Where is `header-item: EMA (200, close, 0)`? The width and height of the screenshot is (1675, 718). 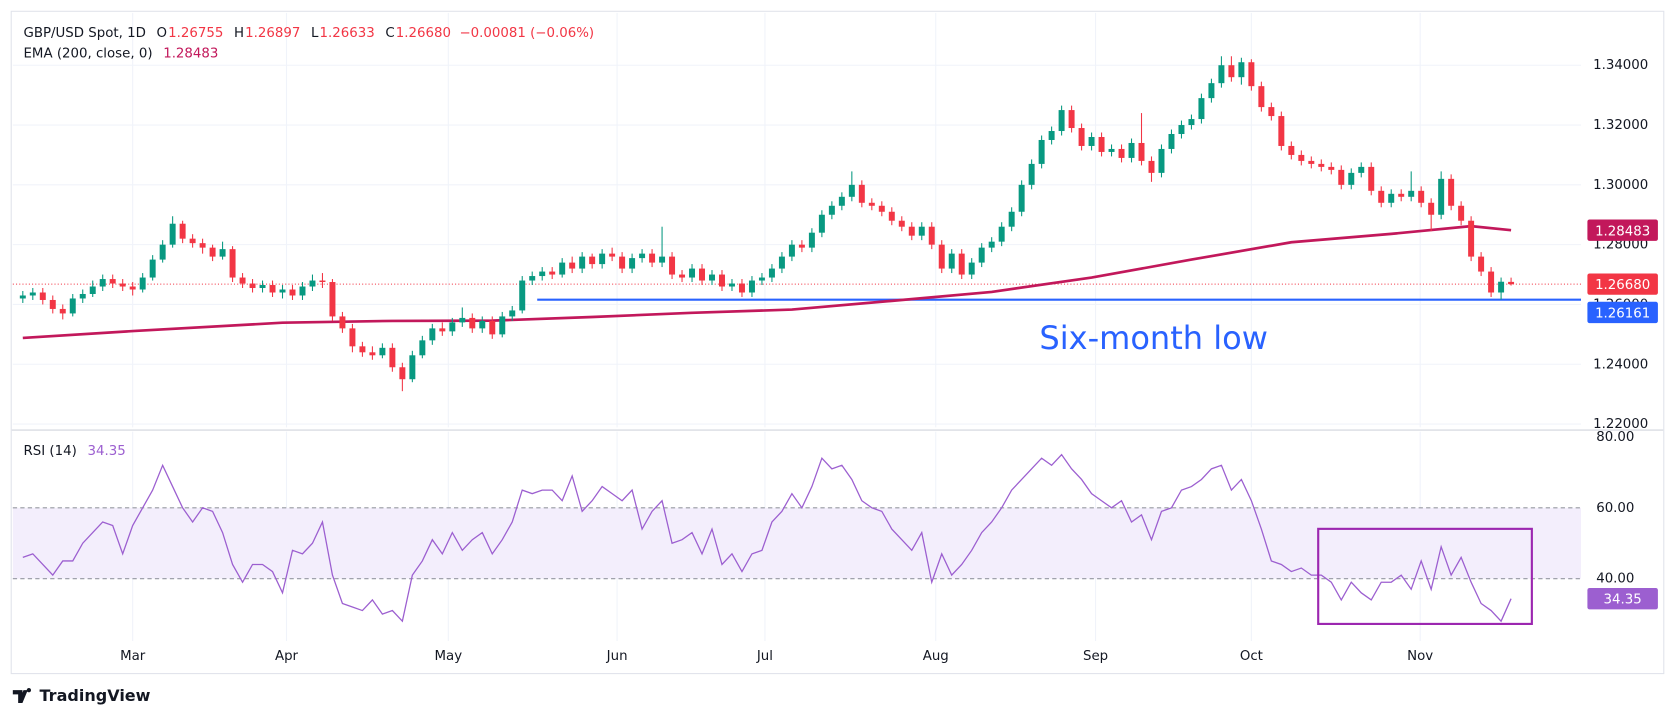
header-item: EMA (200, close, 0) is located at coordinates (88, 53).